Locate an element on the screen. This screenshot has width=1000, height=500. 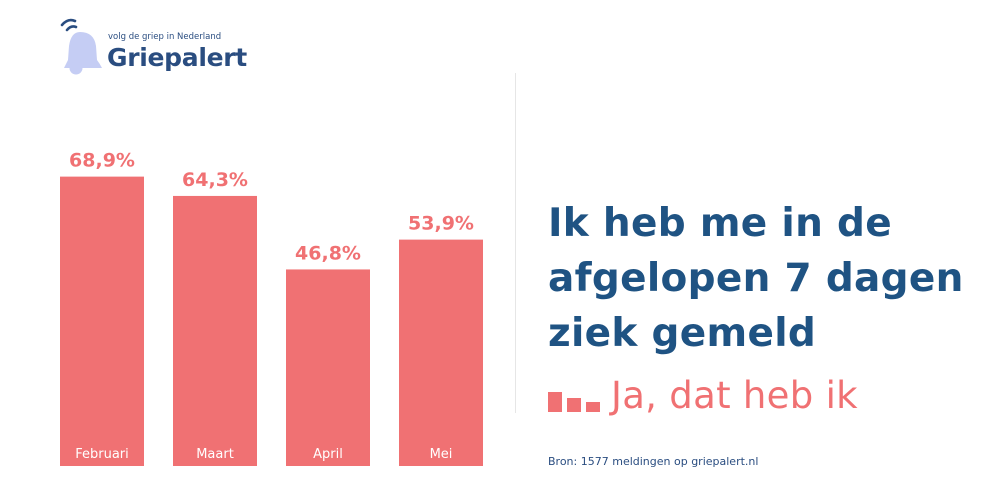
bar-maart is located at coordinates (215, 330).